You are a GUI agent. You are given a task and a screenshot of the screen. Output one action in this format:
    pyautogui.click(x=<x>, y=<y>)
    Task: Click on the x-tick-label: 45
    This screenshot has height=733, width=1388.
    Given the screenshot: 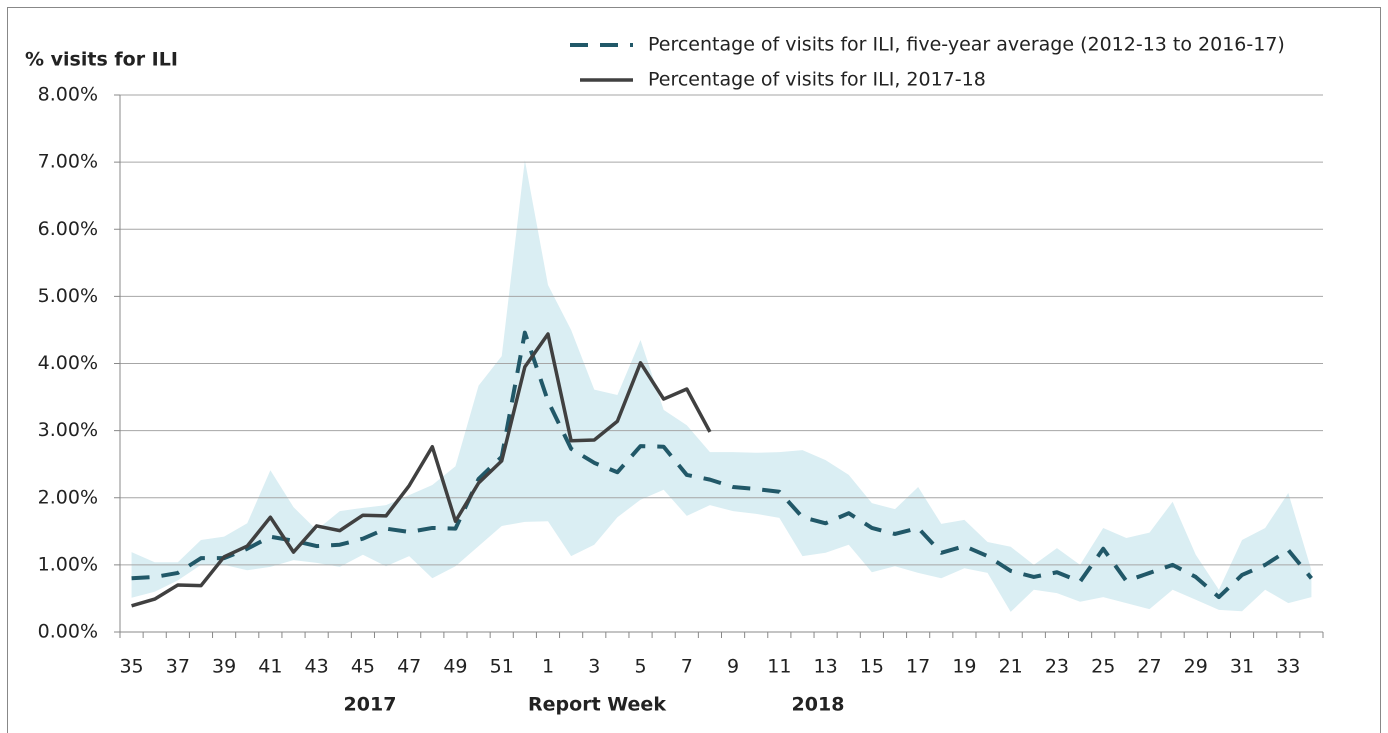 What is the action you would take?
    pyautogui.click(x=363, y=667)
    